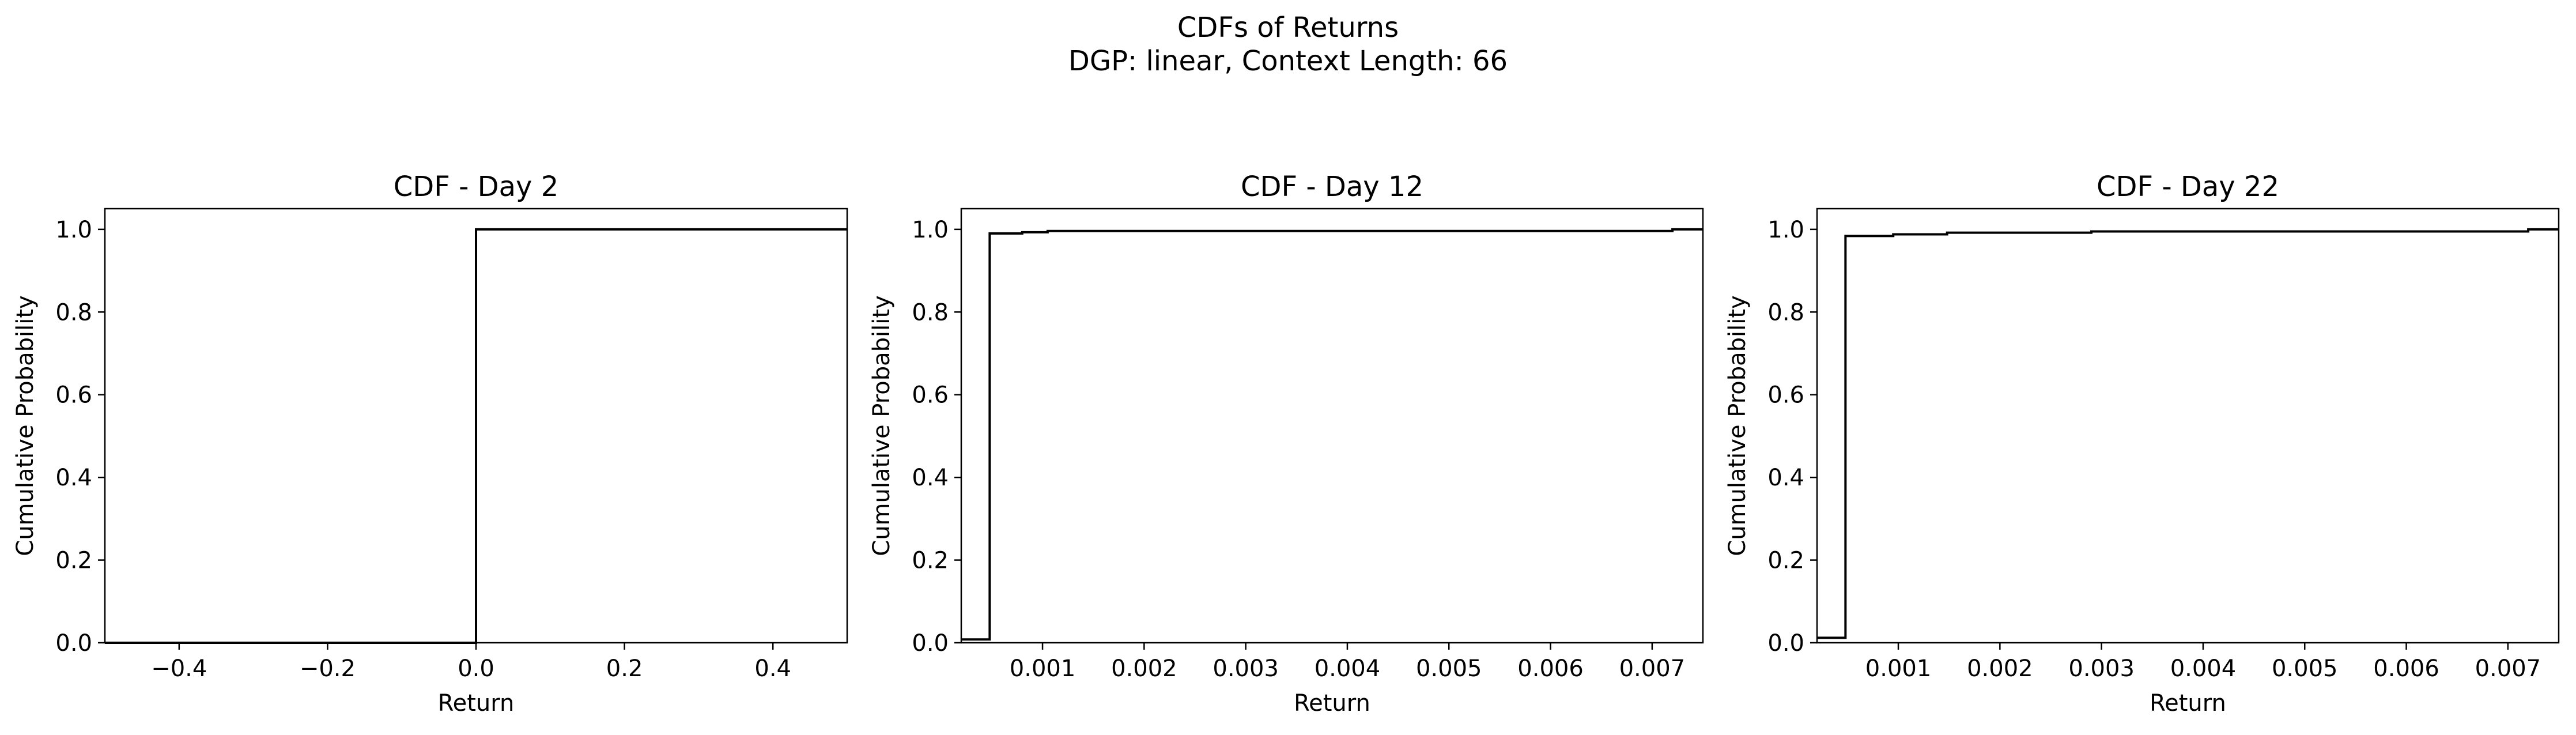 The width and height of the screenshot is (2576, 735). What do you see at coordinates (179, 668) in the screenshot?
I see `x-tick-label: −0.4` at bounding box center [179, 668].